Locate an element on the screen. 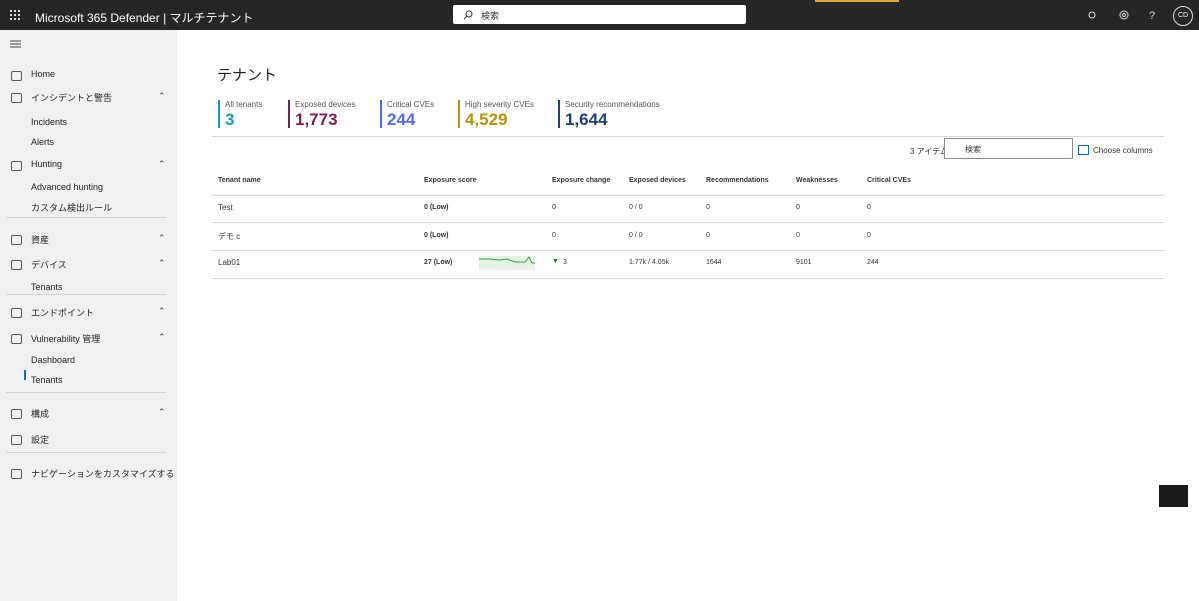 Image resolution: width=1199 pixels, height=601 pixels. column-header: Exposed devices is located at coordinates (657, 180).